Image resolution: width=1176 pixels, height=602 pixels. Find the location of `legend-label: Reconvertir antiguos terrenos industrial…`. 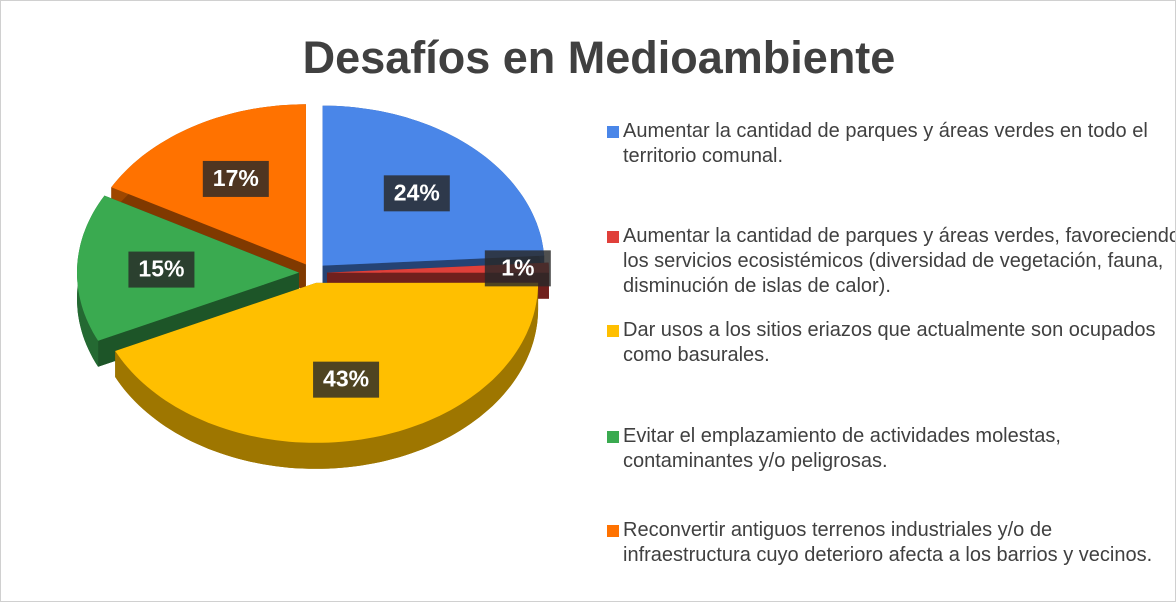

legend-label: Reconvertir antiguos terrenos industrial… is located at coordinates (888, 542).